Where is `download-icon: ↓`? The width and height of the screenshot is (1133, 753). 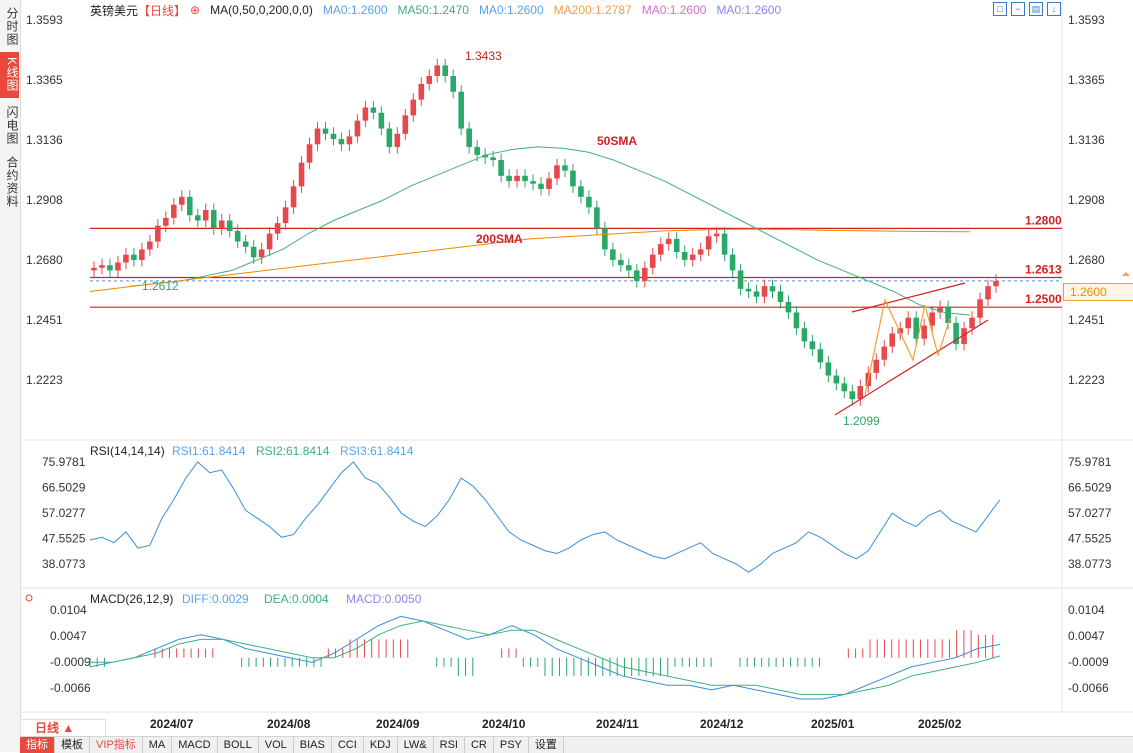 download-icon: ↓ is located at coordinates (1054, 9).